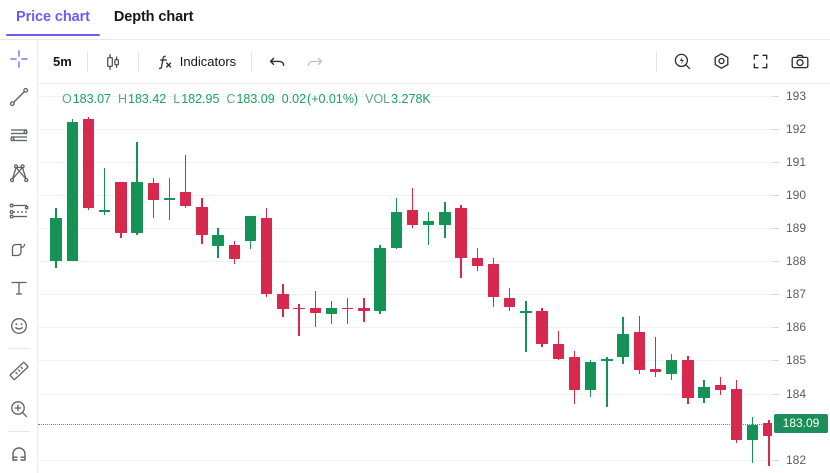  I want to click on redo-button, so click(315, 62).